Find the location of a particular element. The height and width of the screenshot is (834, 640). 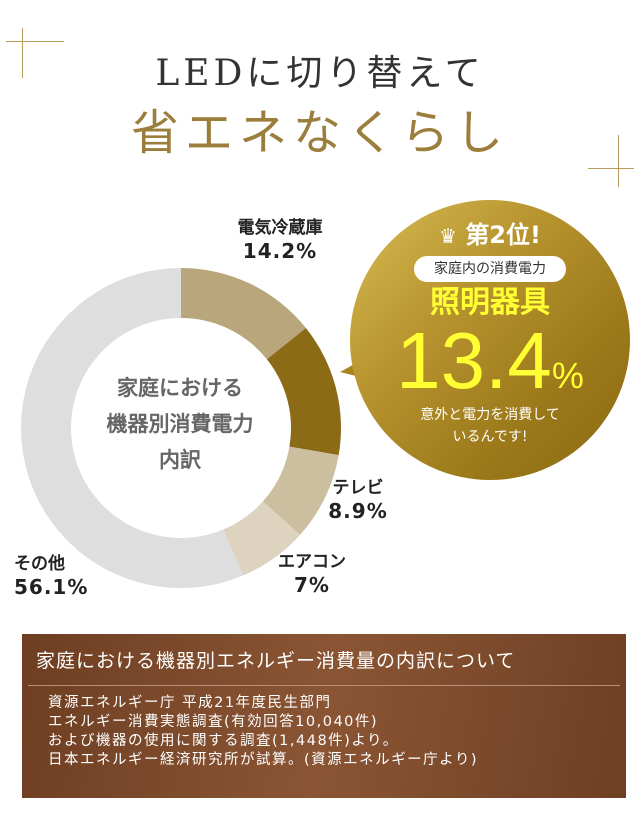

page-title-line1: LEDに切り替えて is located at coordinates (320, 73).